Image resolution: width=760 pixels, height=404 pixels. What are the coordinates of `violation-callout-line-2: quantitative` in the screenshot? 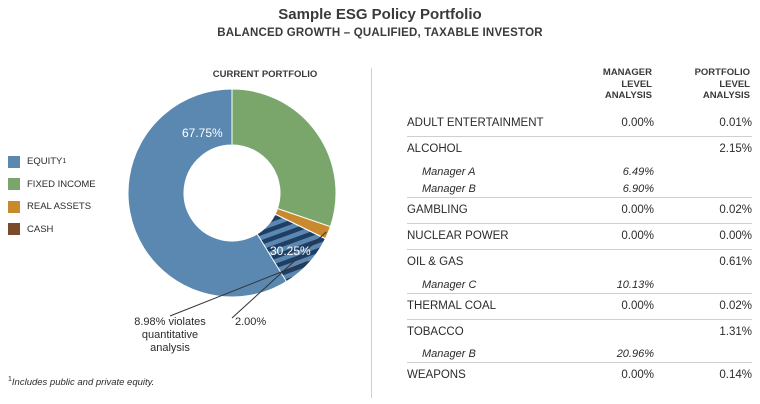 It's located at (170, 335).